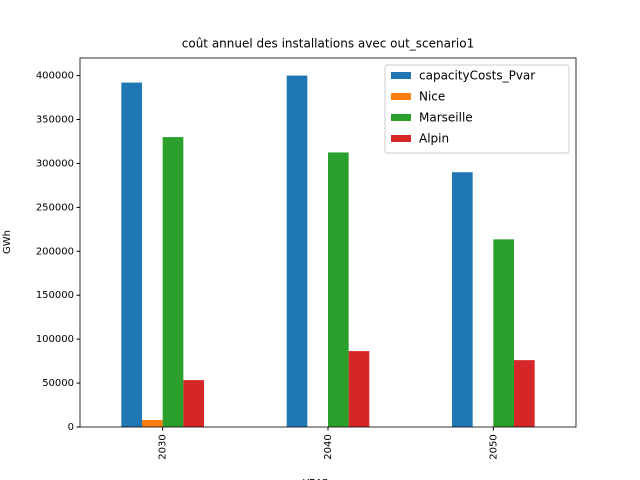 This screenshot has height=480, width=640. What do you see at coordinates (55, 76) in the screenshot?
I see `y-tick-label: 400000` at bounding box center [55, 76].